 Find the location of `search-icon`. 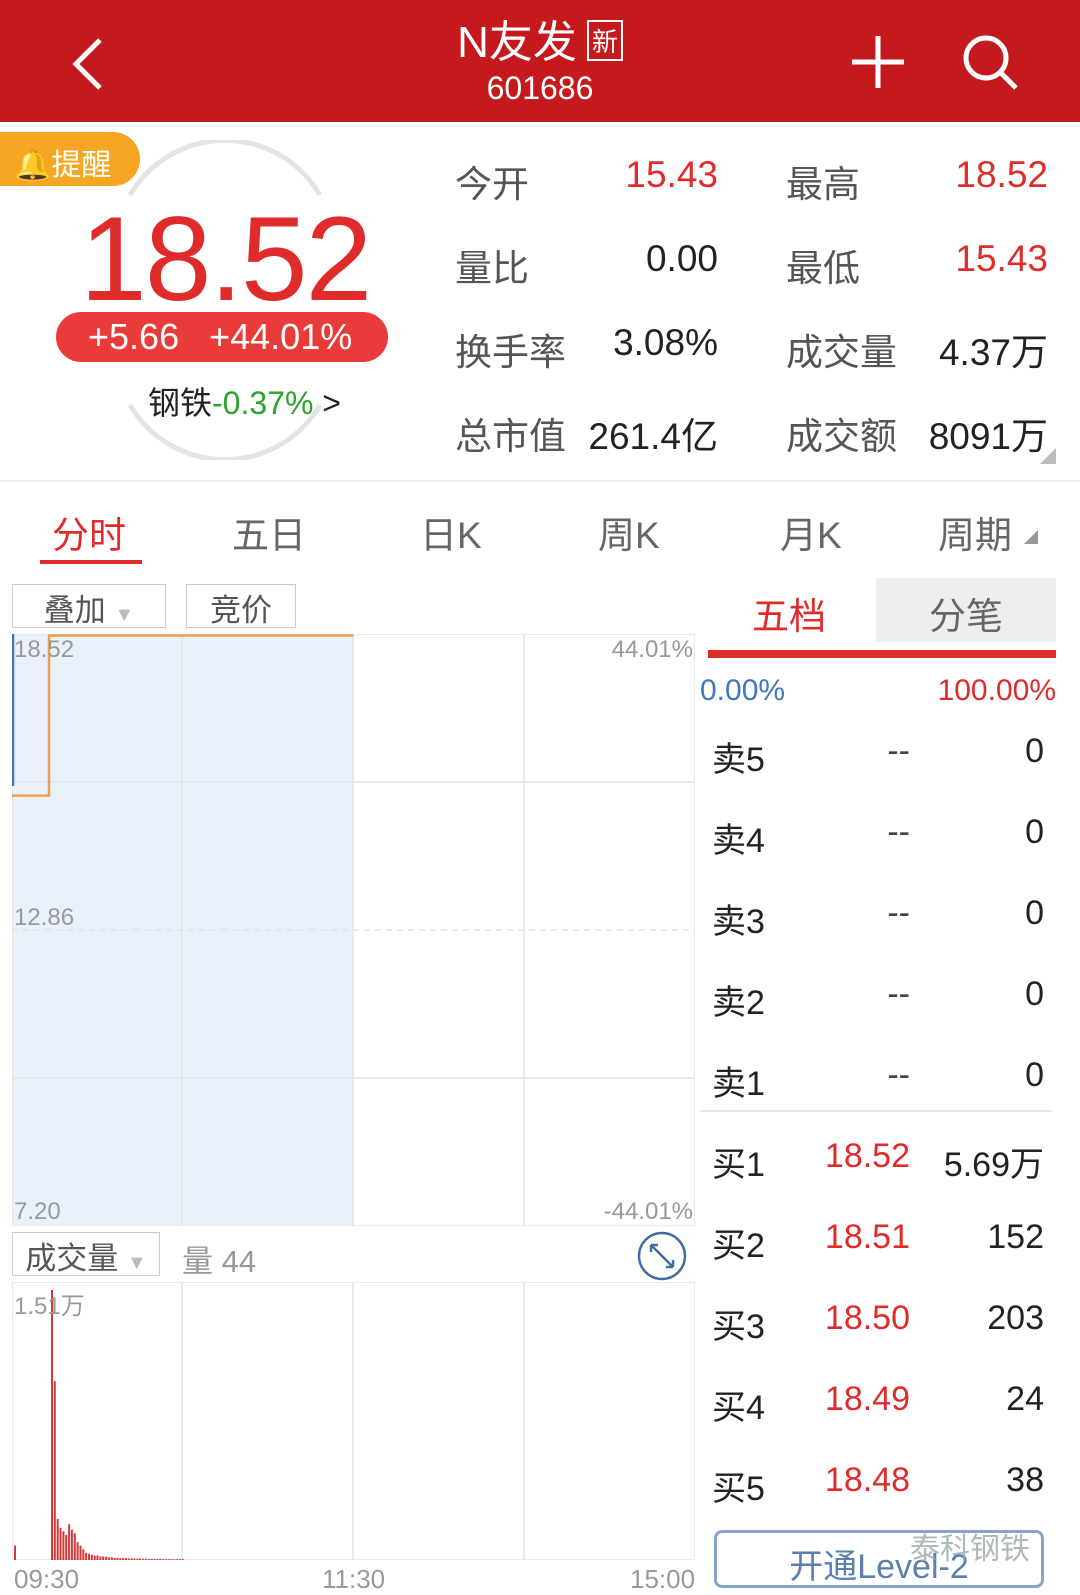

search-icon is located at coordinates (991, 63).